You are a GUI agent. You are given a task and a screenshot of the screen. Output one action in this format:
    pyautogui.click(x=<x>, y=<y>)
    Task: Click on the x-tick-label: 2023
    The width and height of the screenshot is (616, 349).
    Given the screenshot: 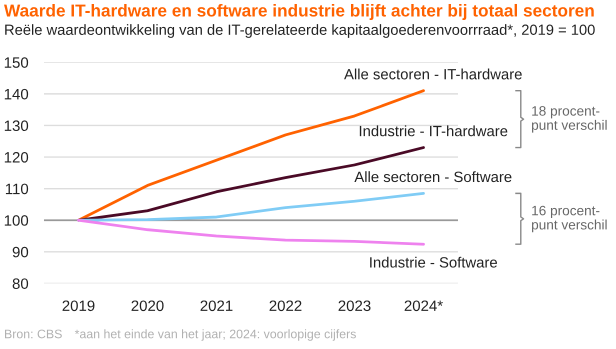 What is the action you would take?
    pyautogui.click(x=354, y=306)
    